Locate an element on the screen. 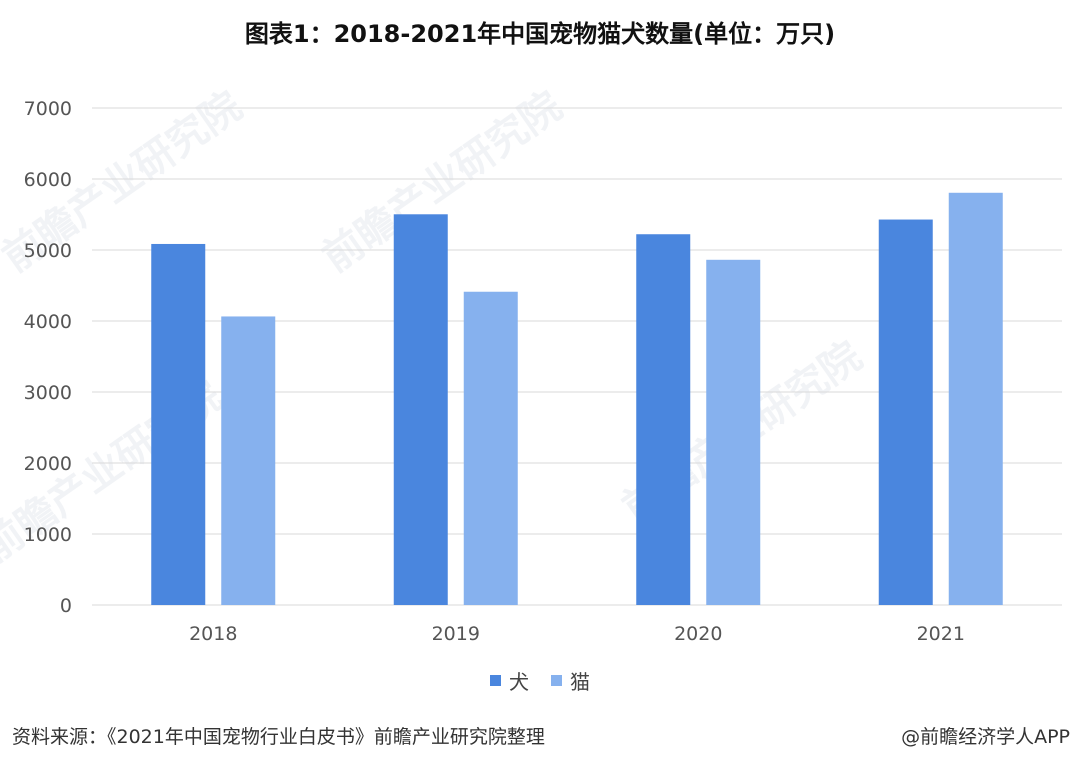 Image resolution: width=1080 pixels, height=768 pixels. y-tick-label: 5000 is located at coordinates (48, 251).